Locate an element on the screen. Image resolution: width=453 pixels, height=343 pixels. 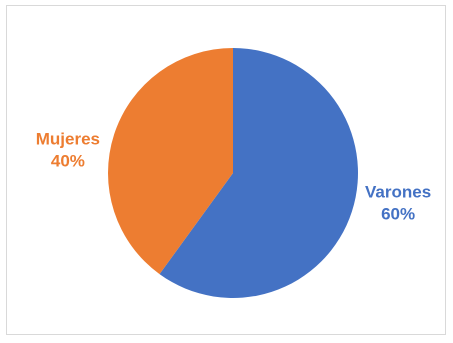
slice-label-mujeres-percent: 40% is located at coordinates (68, 161).